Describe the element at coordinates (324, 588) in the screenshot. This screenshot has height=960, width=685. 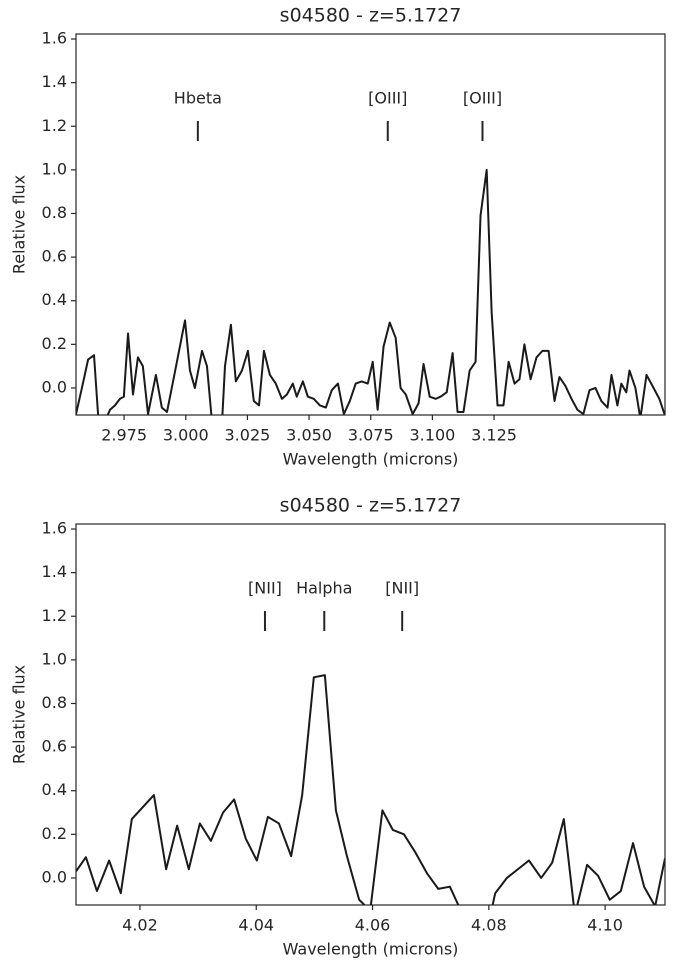
I see `line-label: Halpha` at that location.